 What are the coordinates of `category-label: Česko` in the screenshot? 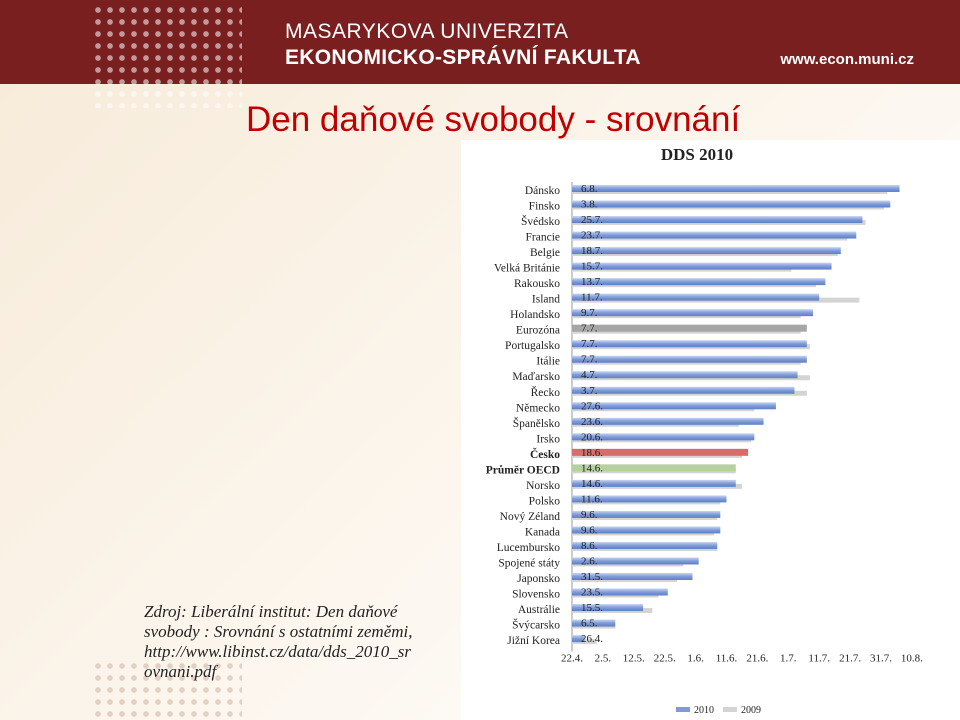 It's located at (545, 454).